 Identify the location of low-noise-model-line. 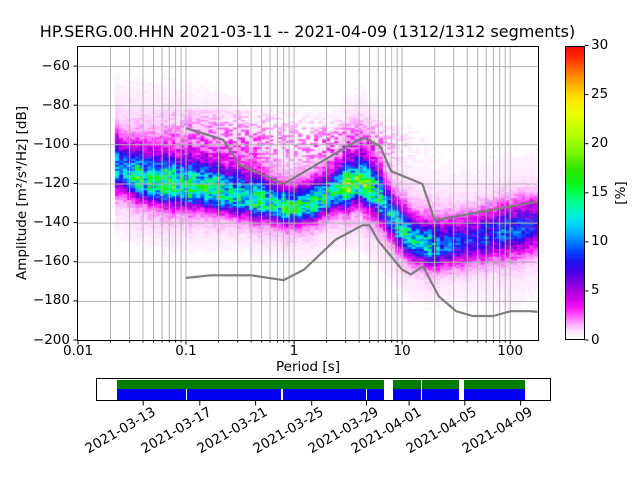
(361, 270).